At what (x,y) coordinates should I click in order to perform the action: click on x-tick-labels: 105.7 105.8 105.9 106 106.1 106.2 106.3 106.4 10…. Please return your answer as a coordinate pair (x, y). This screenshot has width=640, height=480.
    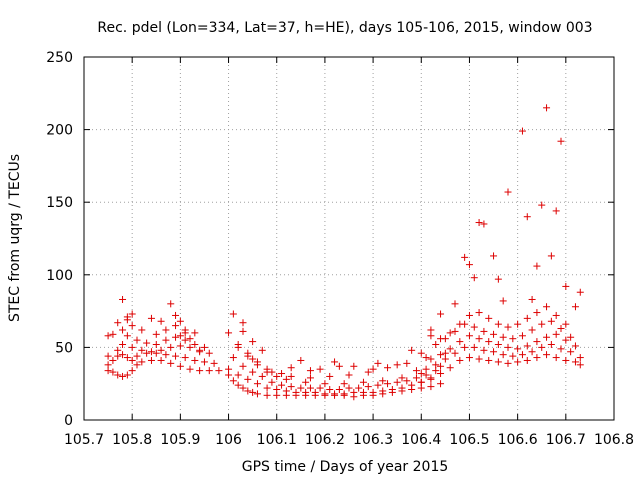
    Looking at the image, I should click on (349, 440).